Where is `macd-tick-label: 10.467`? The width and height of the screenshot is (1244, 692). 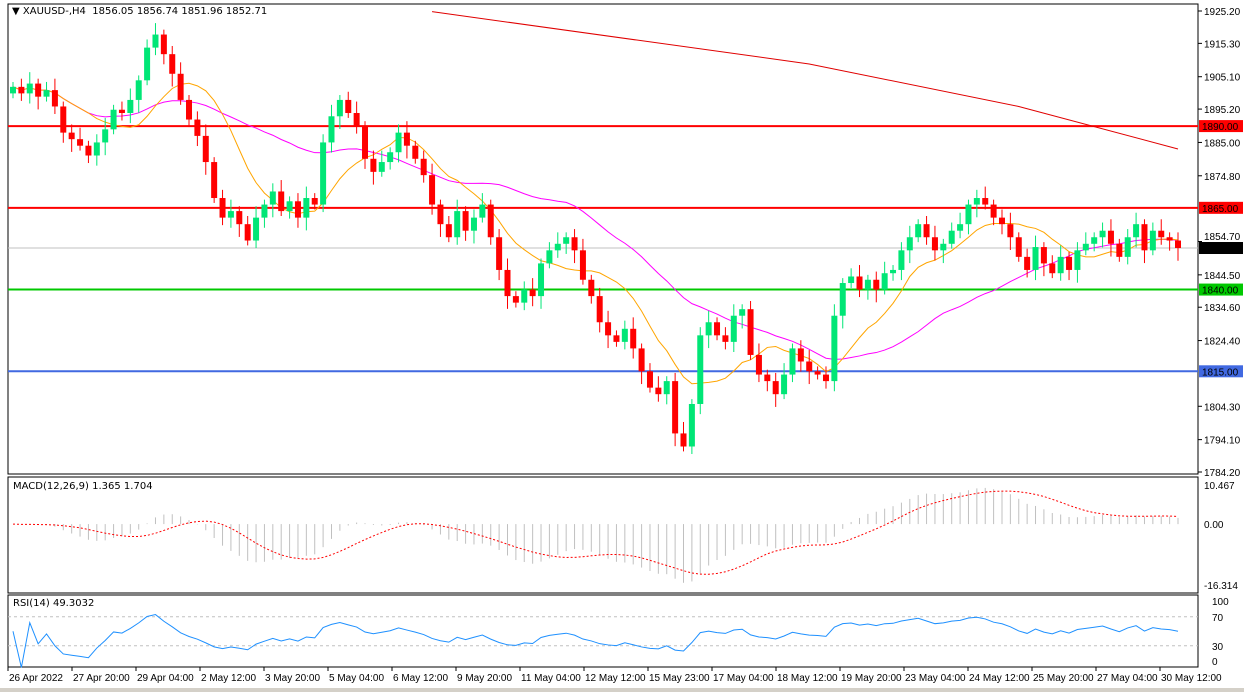
macd-tick-label: 10.467 is located at coordinates (1219, 486).